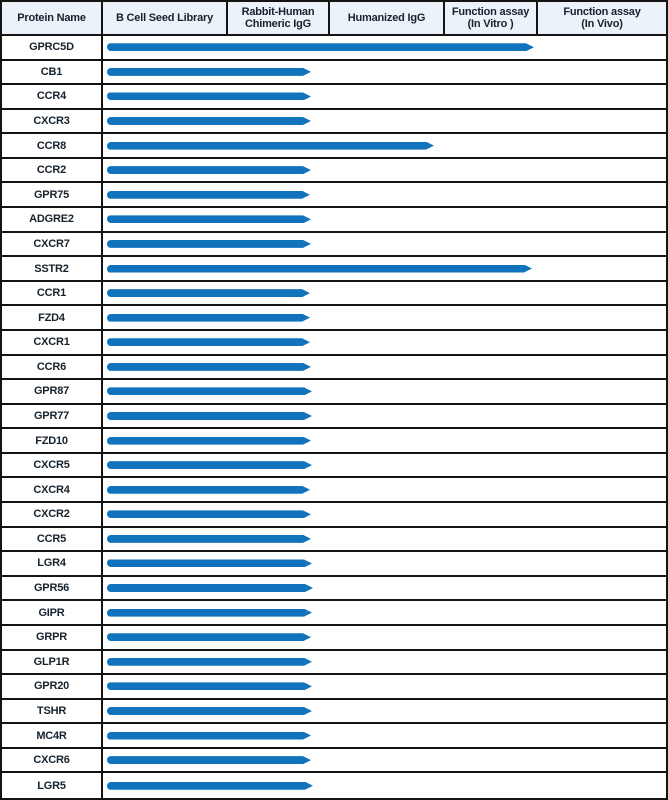 The image size is (668, 800). Describe the element at coordinates (52, 391) in the screenshot. I see `protein-name: GPR87` at that location.